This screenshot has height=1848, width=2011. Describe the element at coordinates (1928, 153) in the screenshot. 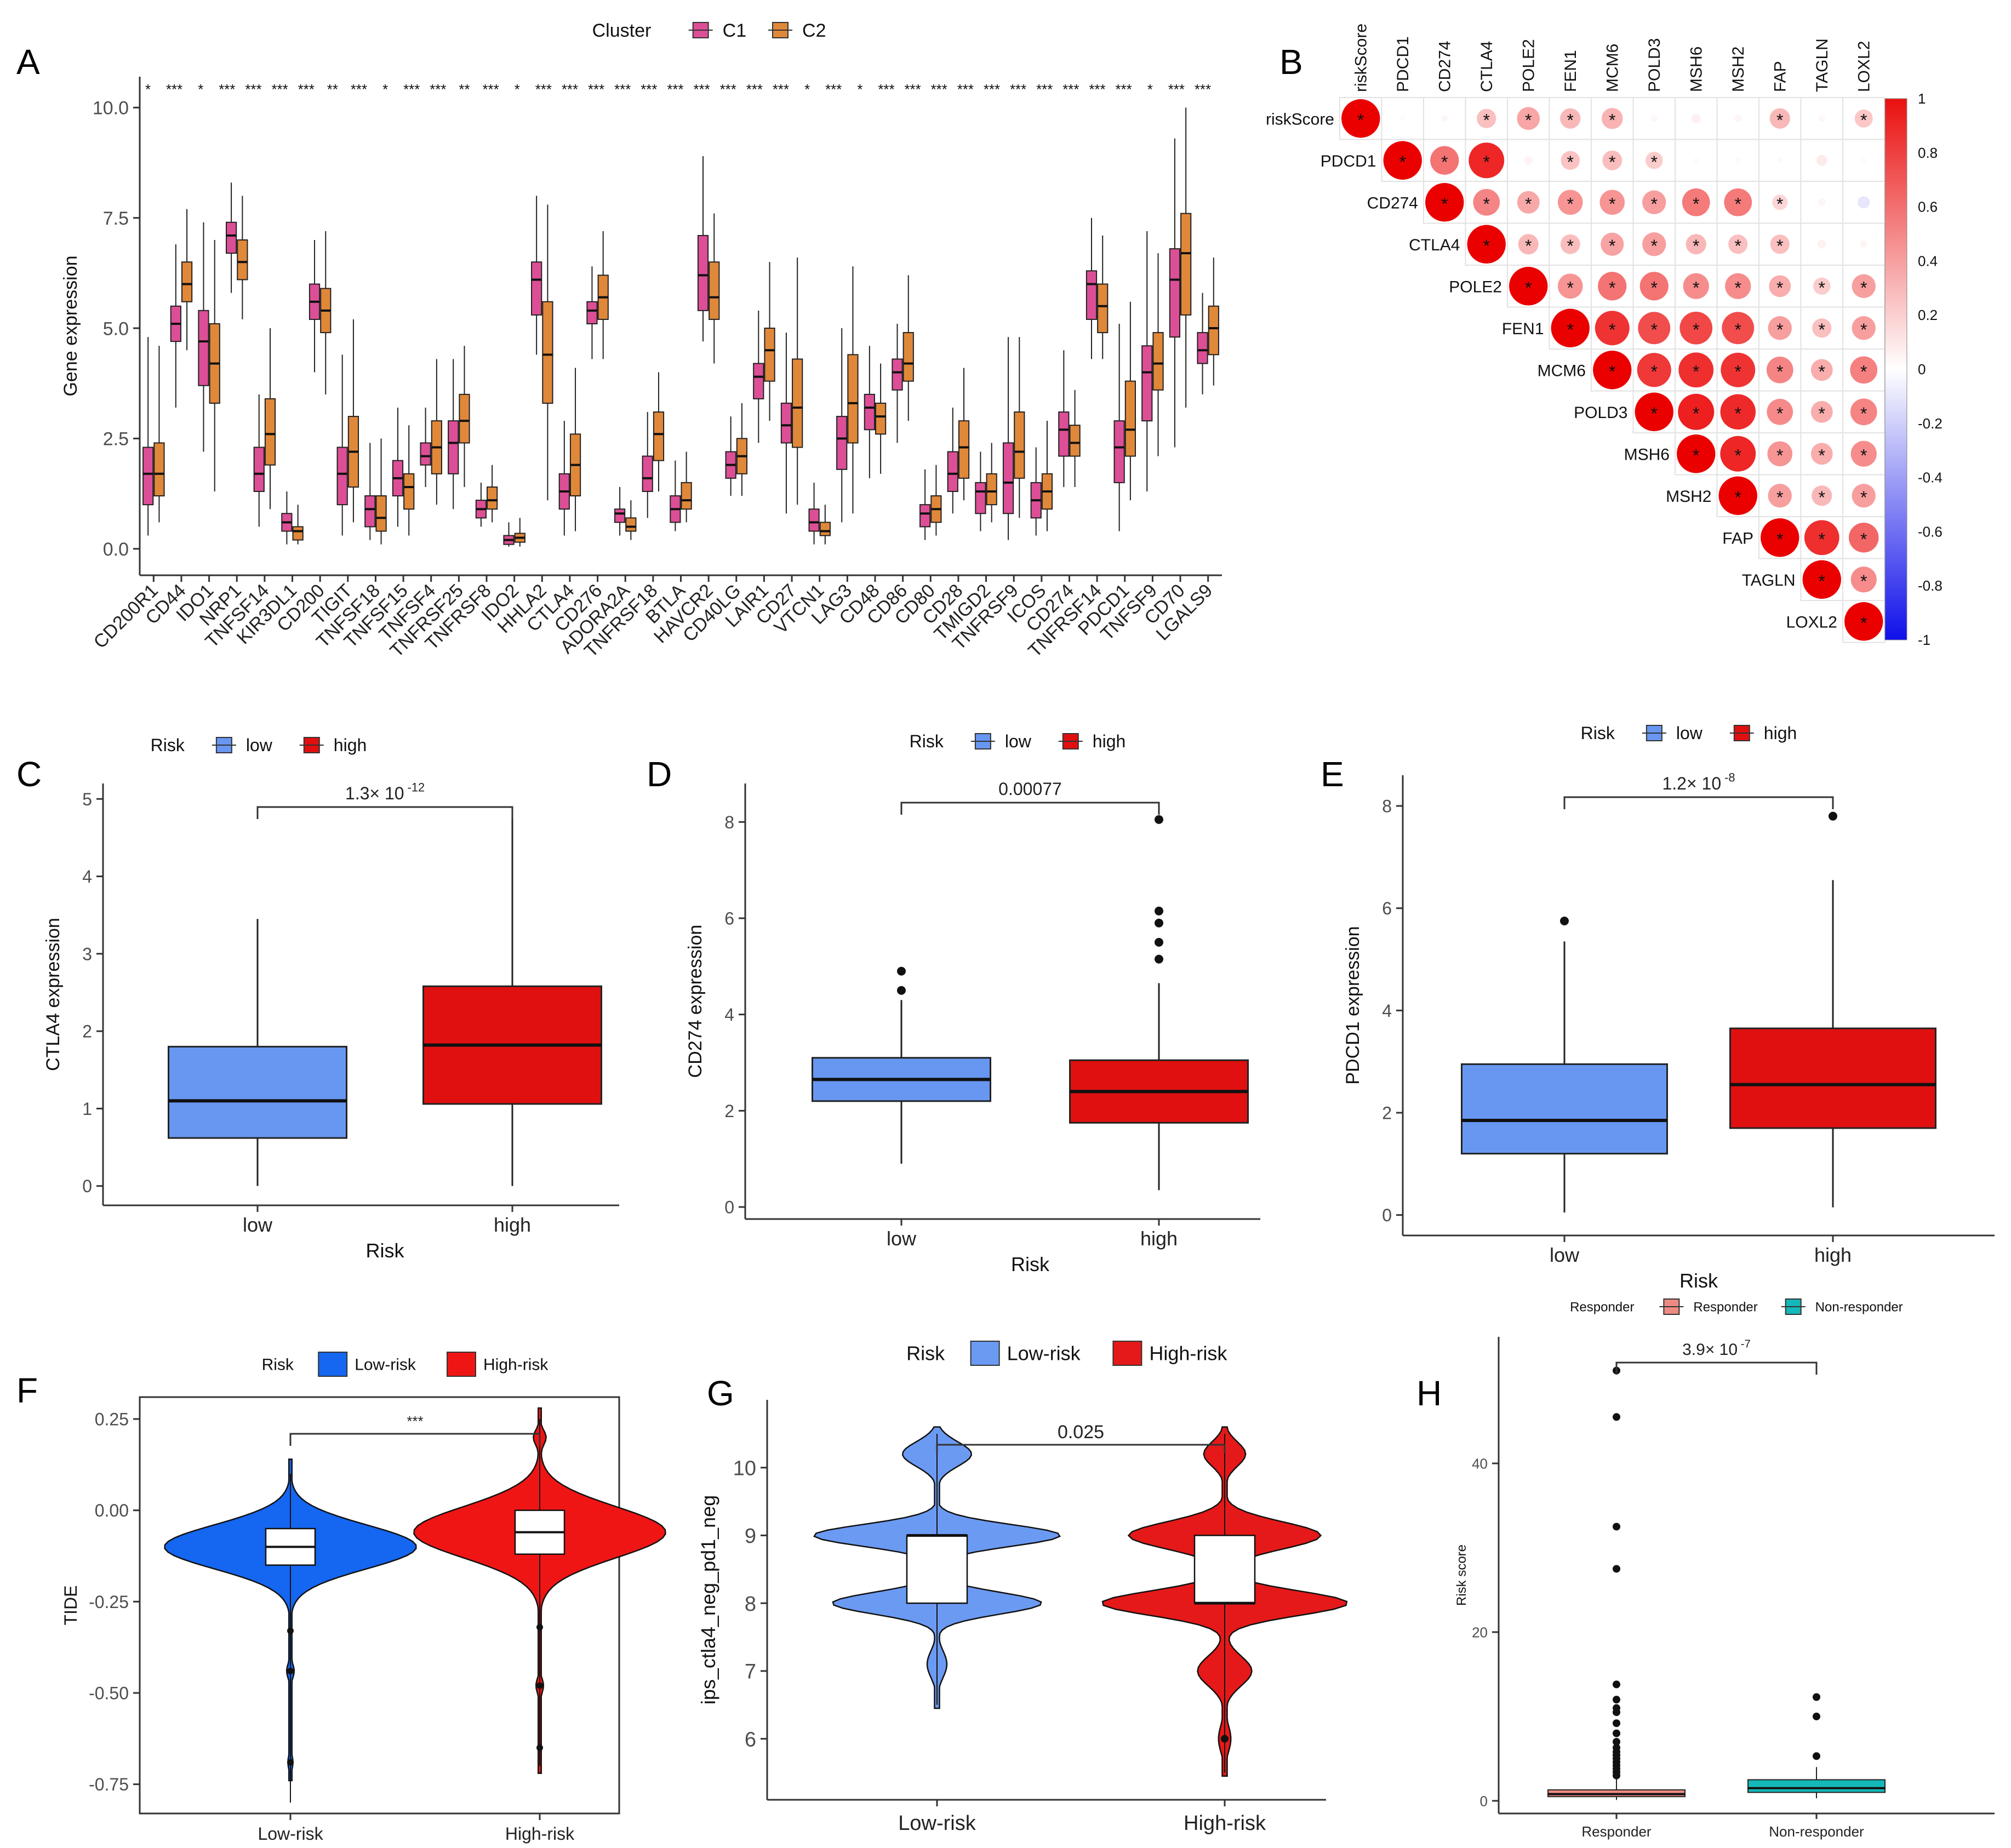

I see `colorbar-tick-label: 0.8` at that location.